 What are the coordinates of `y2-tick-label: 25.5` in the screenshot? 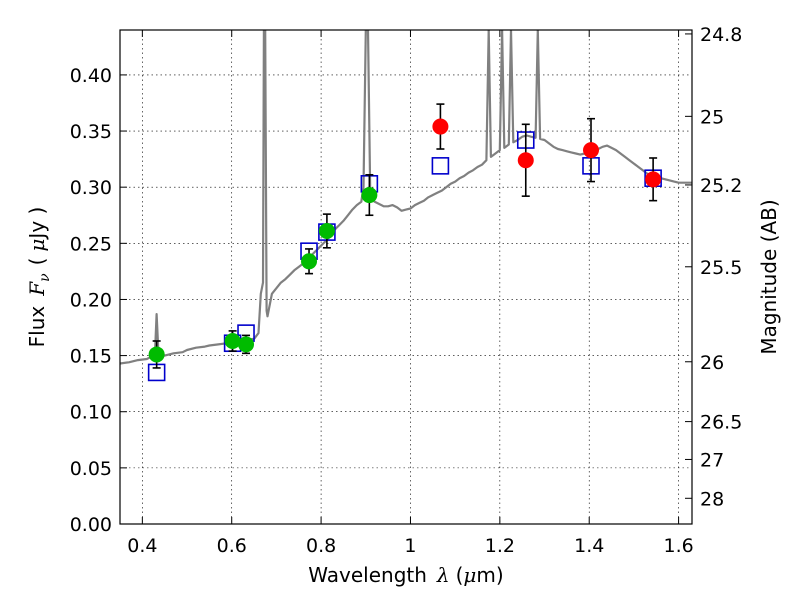 It's located at (721, 268).